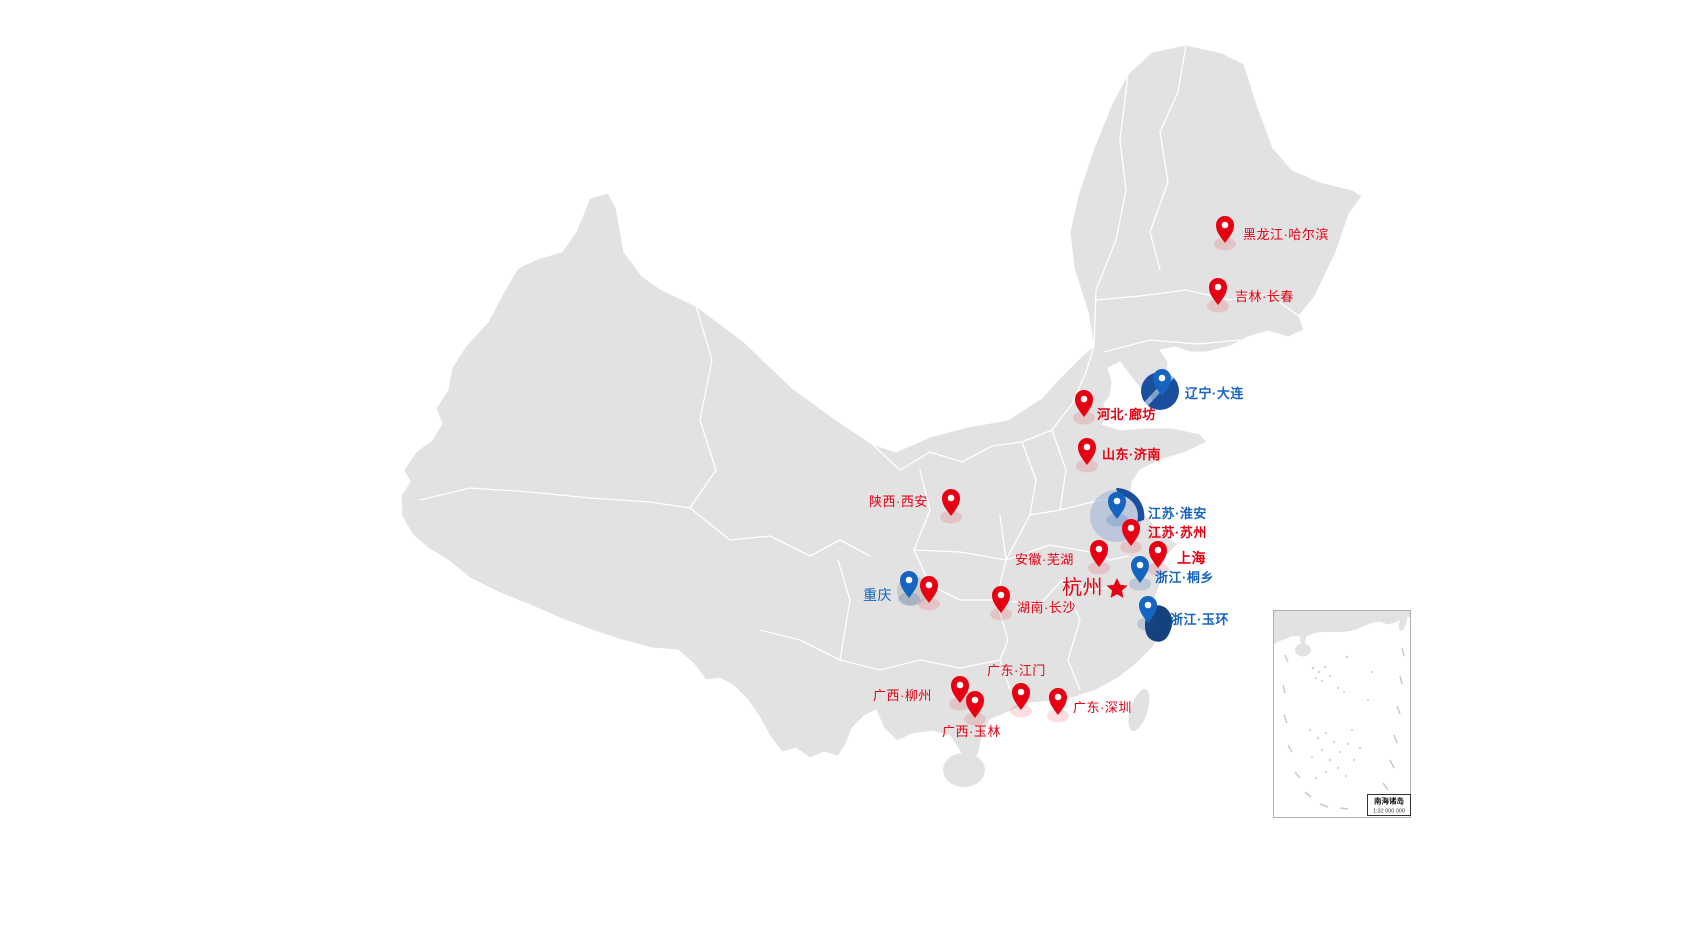  What do you see at coordinates (1389, 801) in the screenshot?
I see `inset-title: 南海诸岛` at bounding box center [1389, 801].